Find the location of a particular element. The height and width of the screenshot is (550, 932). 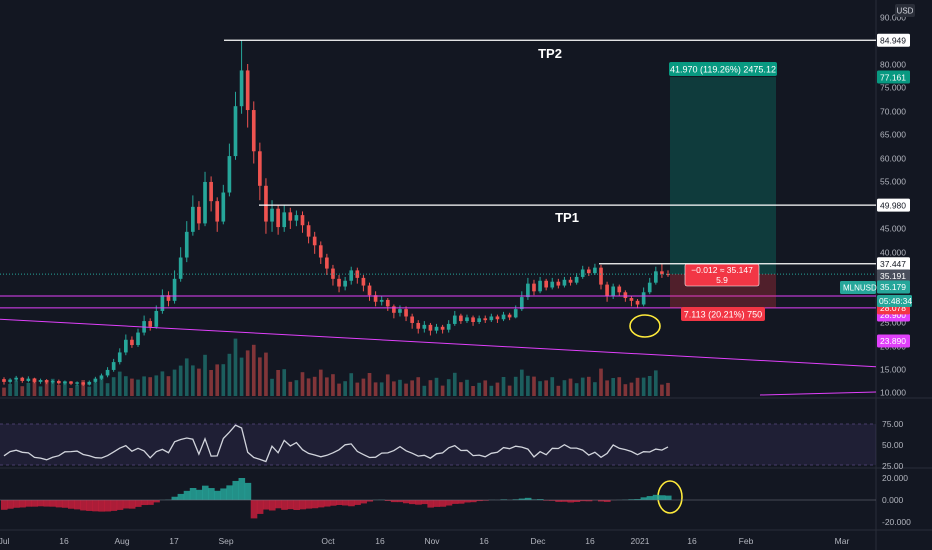

oscillator-pane: 20.000 0.000 -20.000 is located at coordinates (455, 500).